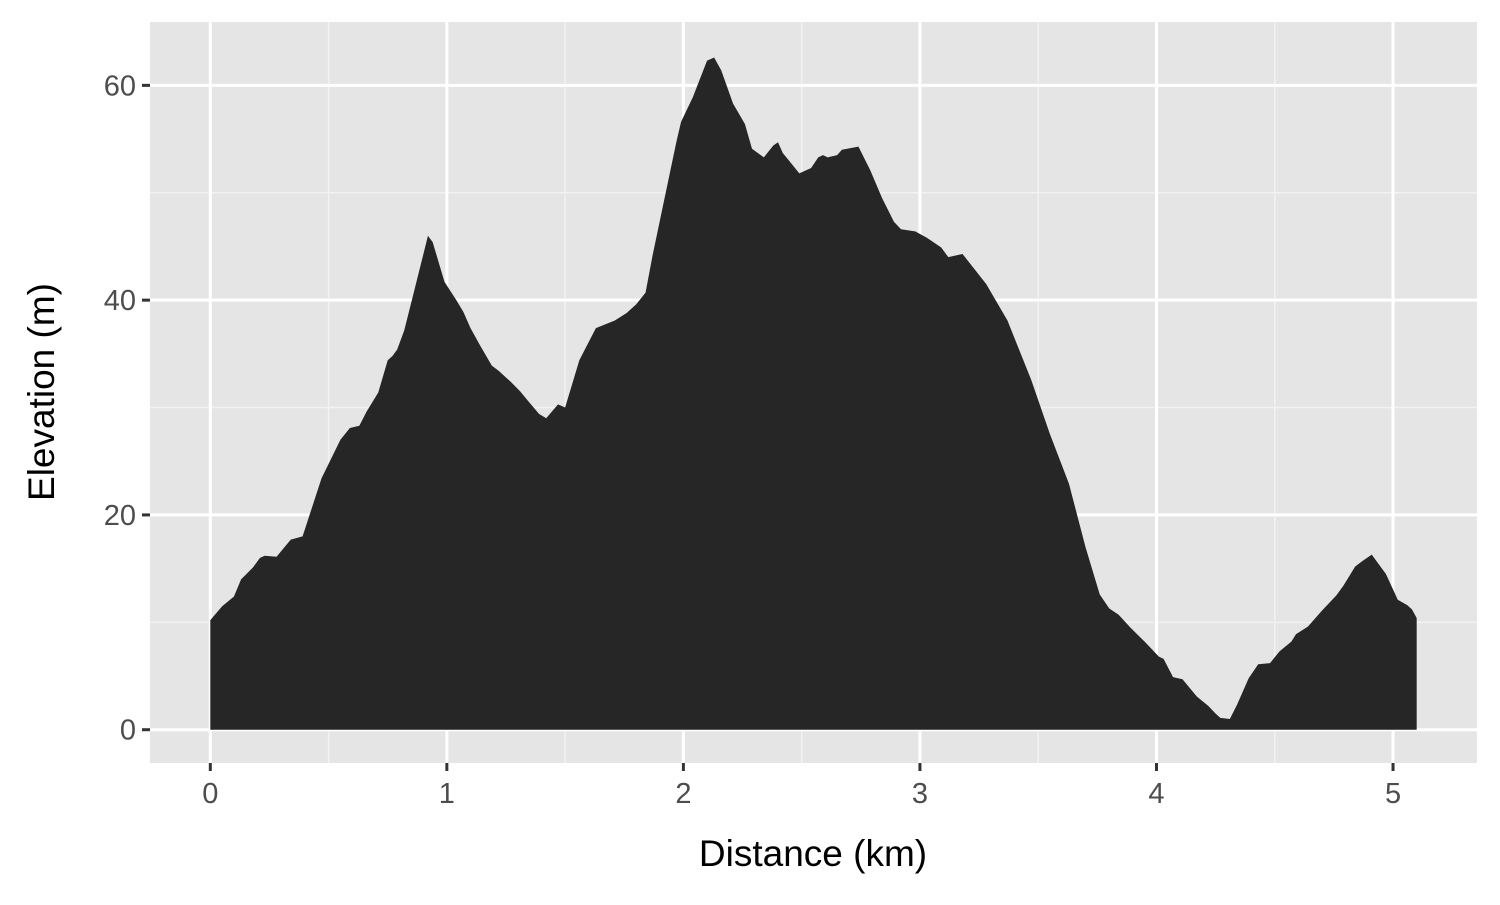 The width and height of the screenshot is (1500, 905). Describe the element at coordinates (920, 794) in the screenshot. I see `x-tick-label: 3` at that location.